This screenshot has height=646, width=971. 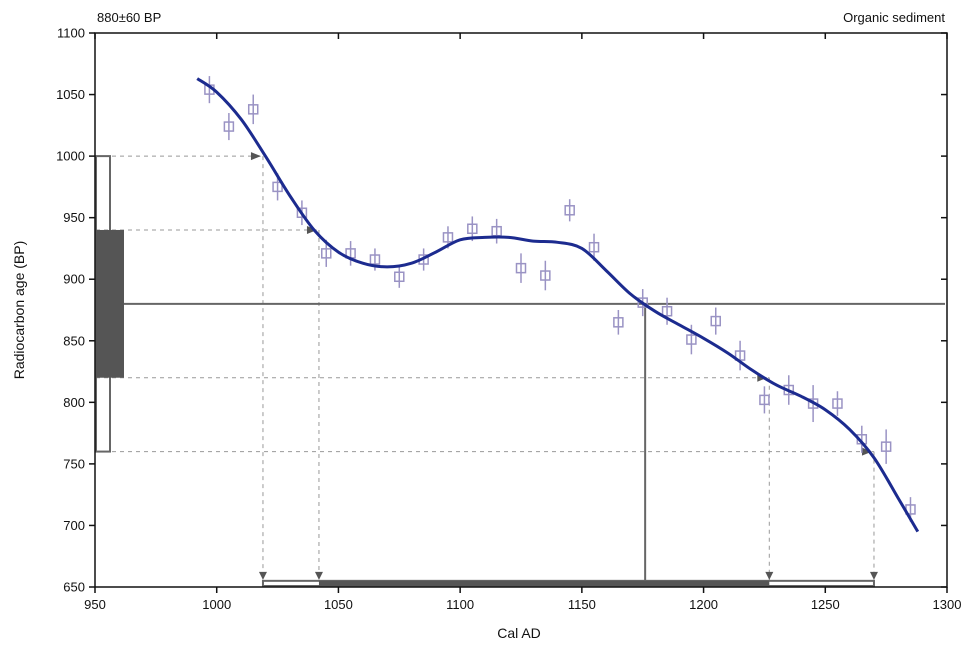 I want to click on one-sigma-cal-bar, so click(x=544, y=583).